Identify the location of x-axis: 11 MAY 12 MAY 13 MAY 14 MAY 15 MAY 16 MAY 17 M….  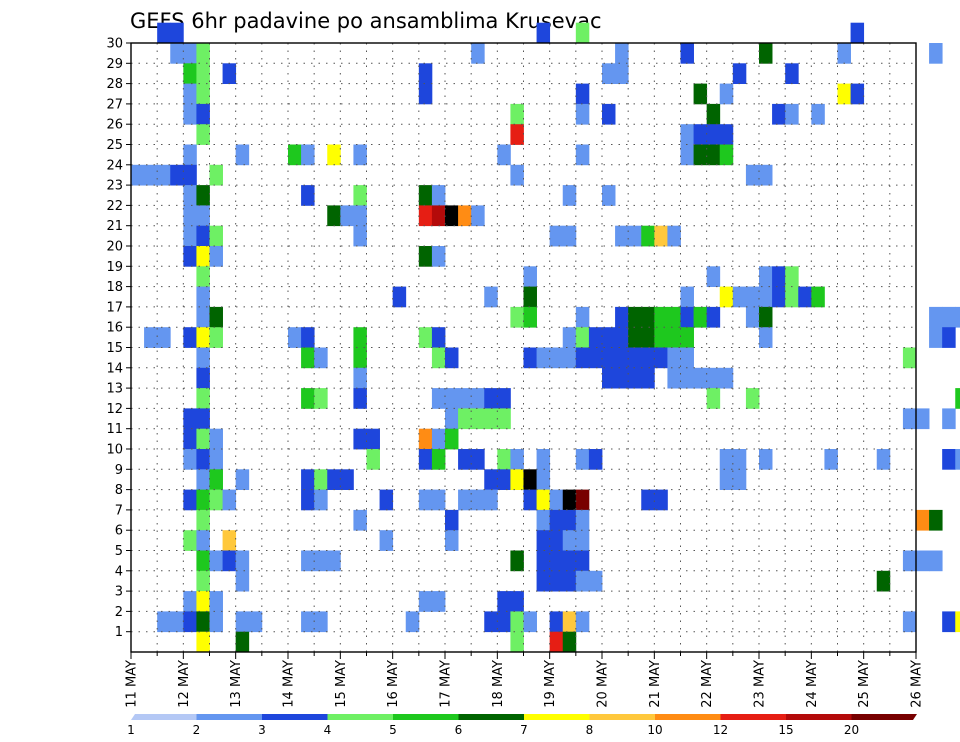
(525, 680).